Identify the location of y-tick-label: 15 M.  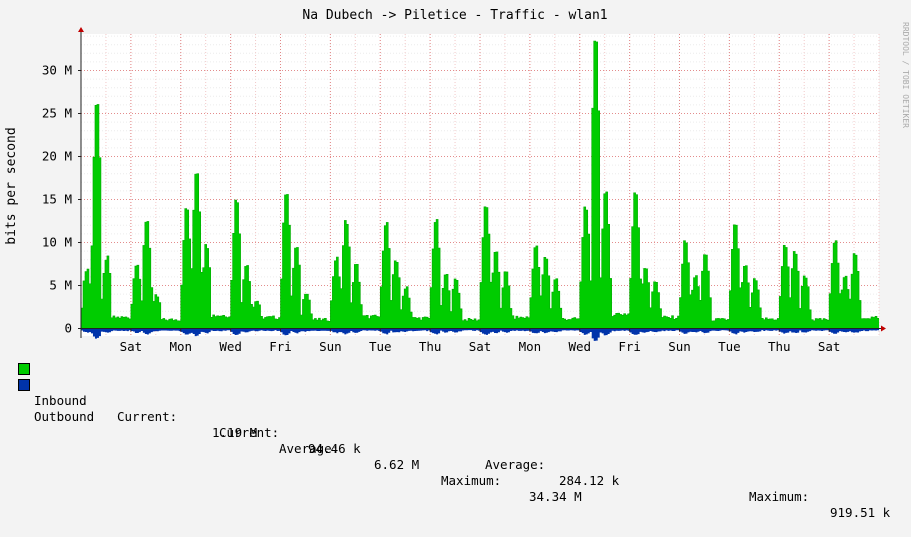
(57, 199).